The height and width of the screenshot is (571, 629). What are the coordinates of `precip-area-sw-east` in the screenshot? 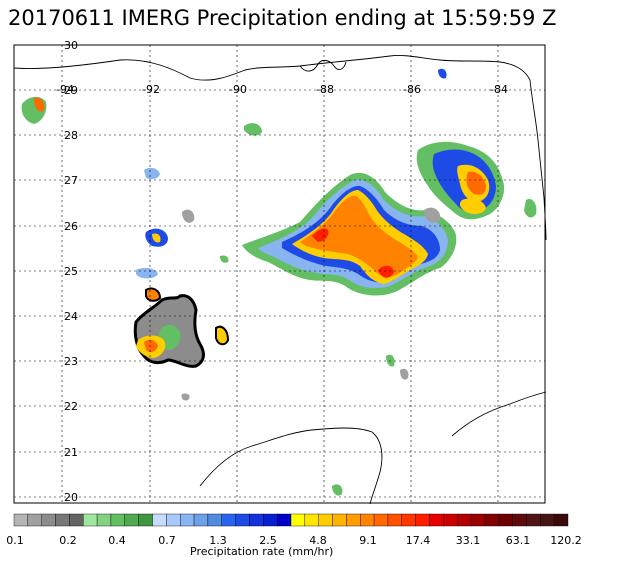 It's located at (222, 335).